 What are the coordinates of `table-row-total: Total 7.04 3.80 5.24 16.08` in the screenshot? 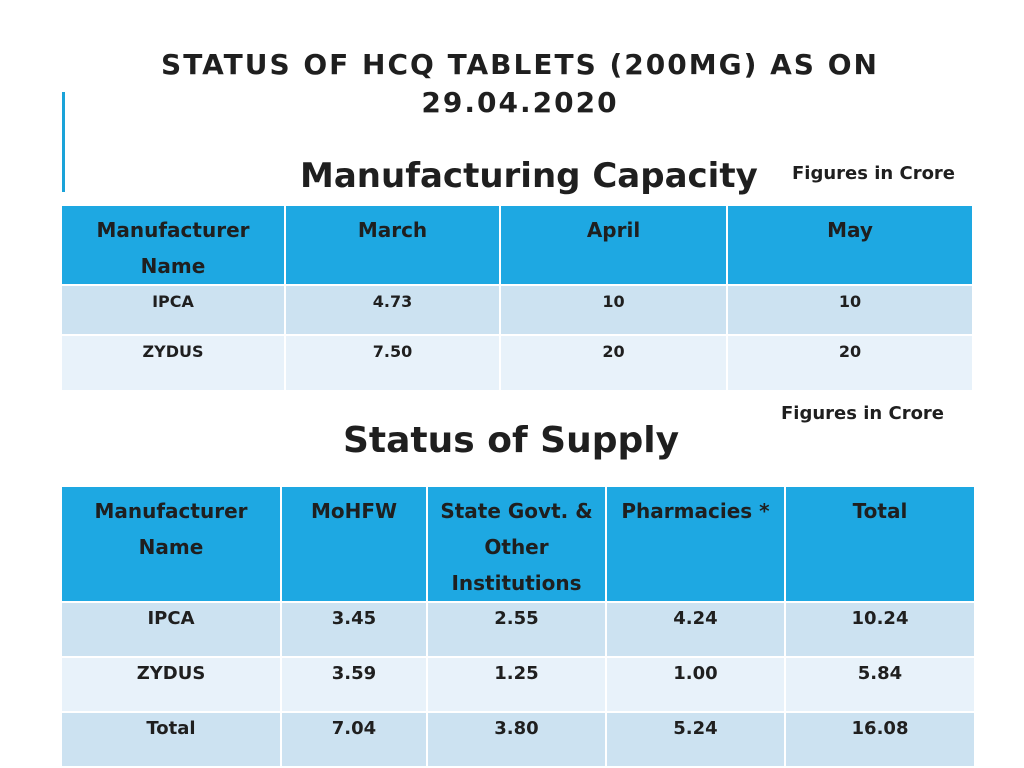 It's located at (518, 739).